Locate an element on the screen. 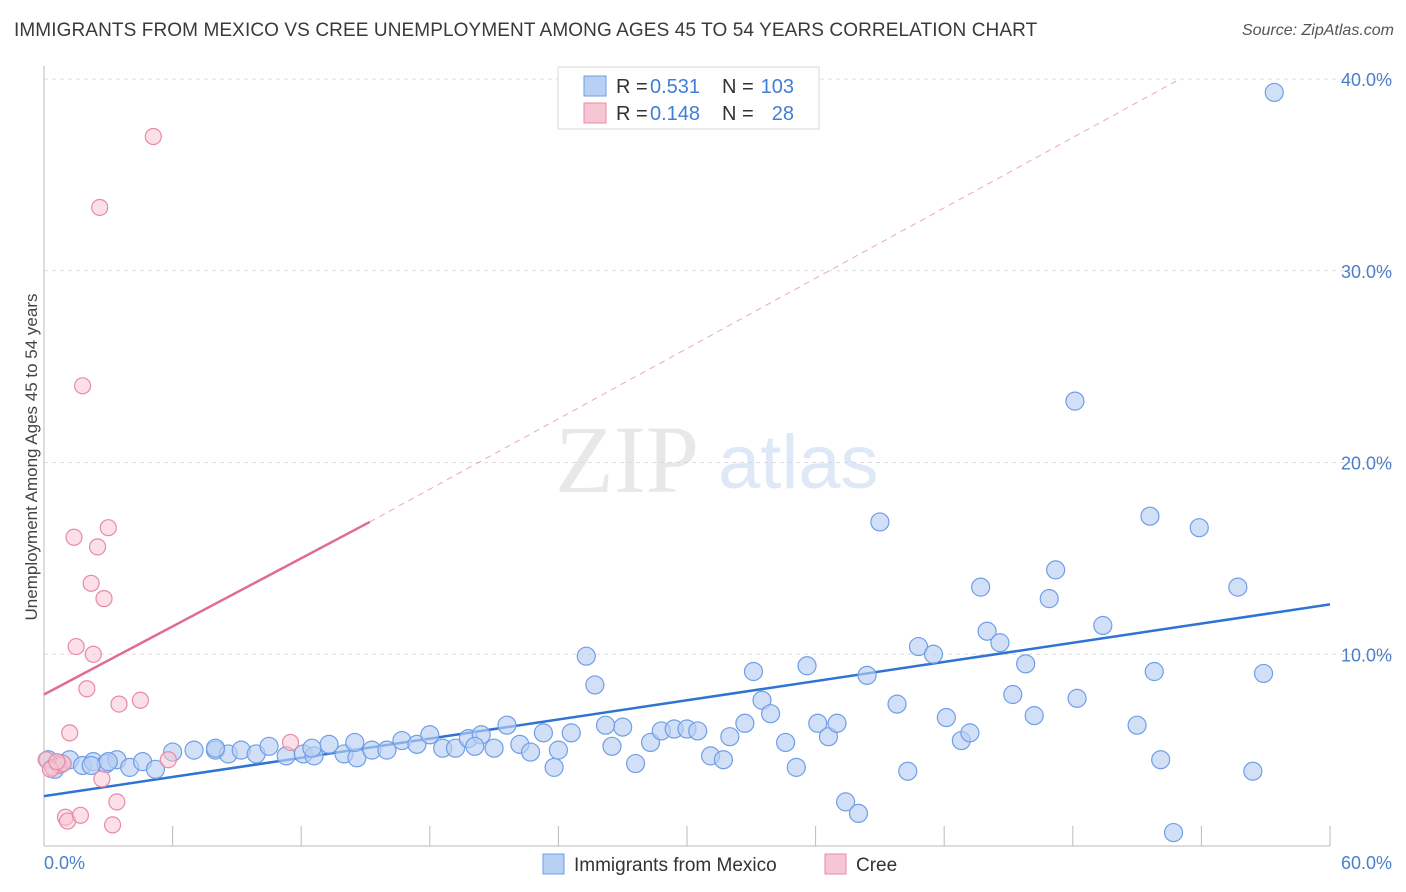 The image size is (1406, 892). legend-r-value: 0.148 is located at coordinates (675, 114).